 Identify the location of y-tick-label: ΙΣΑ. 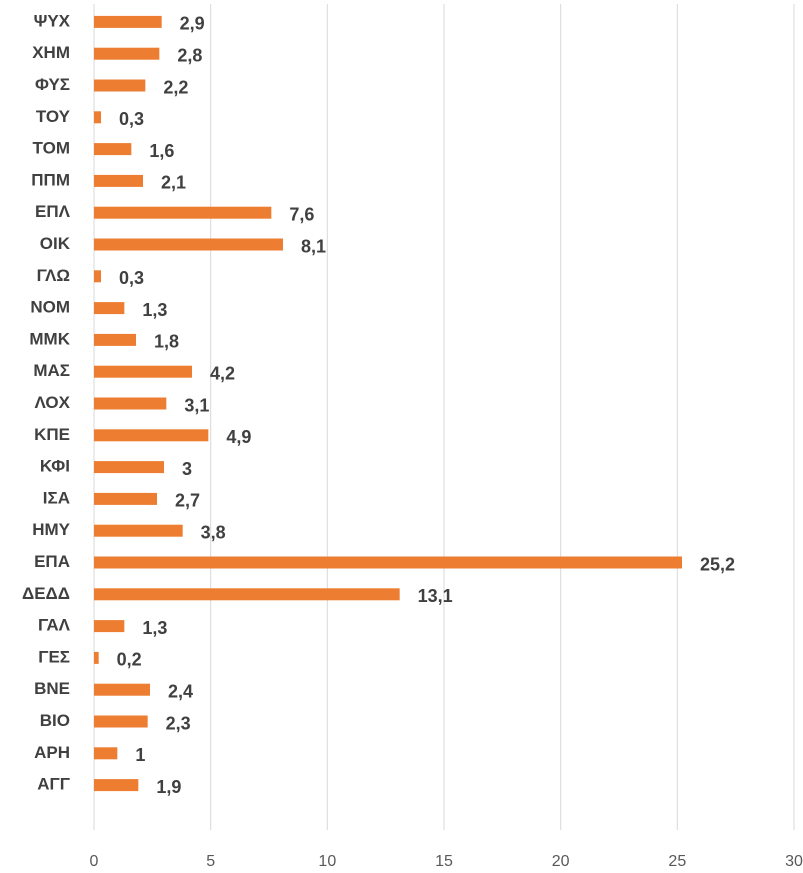
(56, 497).